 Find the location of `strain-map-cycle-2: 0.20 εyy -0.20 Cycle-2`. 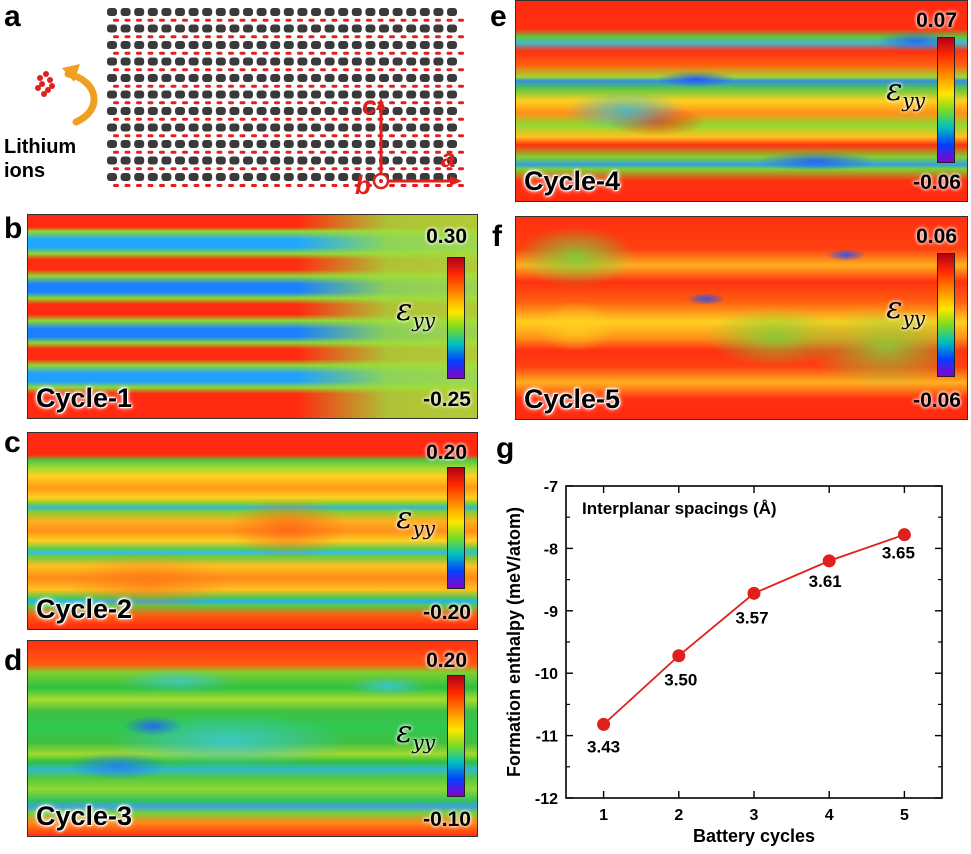

strain-map-cycle-2: 0.20 εyy -0.20 Cycle-2 is located at coordinates (252, 531).